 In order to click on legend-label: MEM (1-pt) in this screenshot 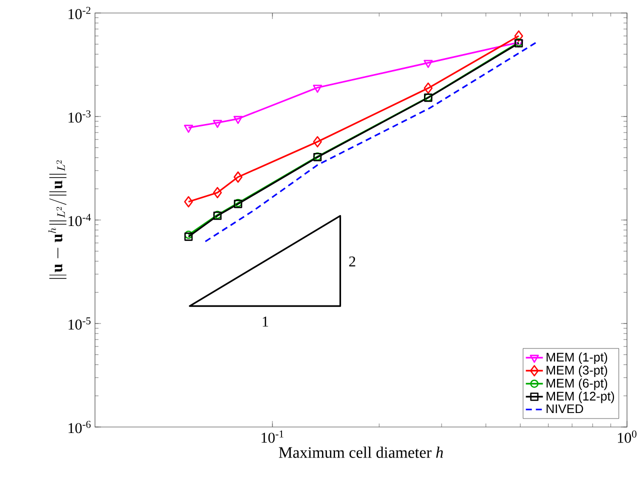, I will do `click(577, 358)`.